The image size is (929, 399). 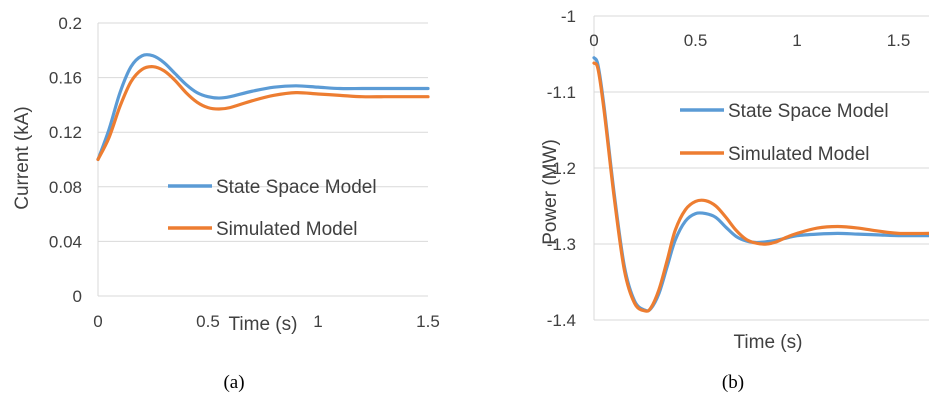 What do you see at coordinates (208, 321) in the screenshot?
I see `a-x-tick-label: 0.5` at bounding box center [208, 321].